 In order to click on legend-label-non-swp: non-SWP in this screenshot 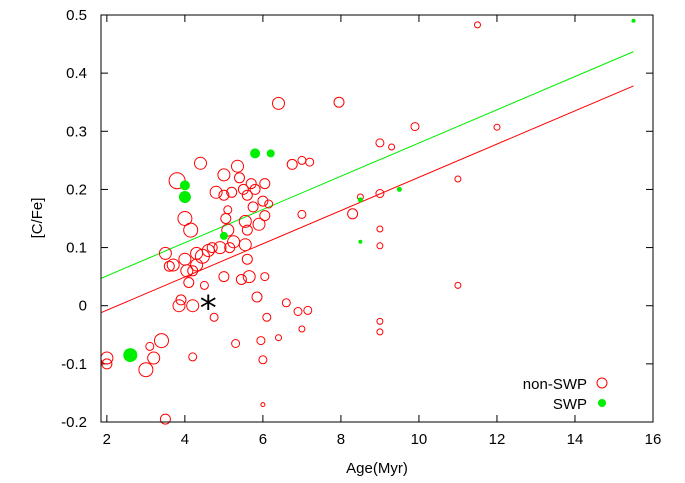, I will do `click(555, 384)`.